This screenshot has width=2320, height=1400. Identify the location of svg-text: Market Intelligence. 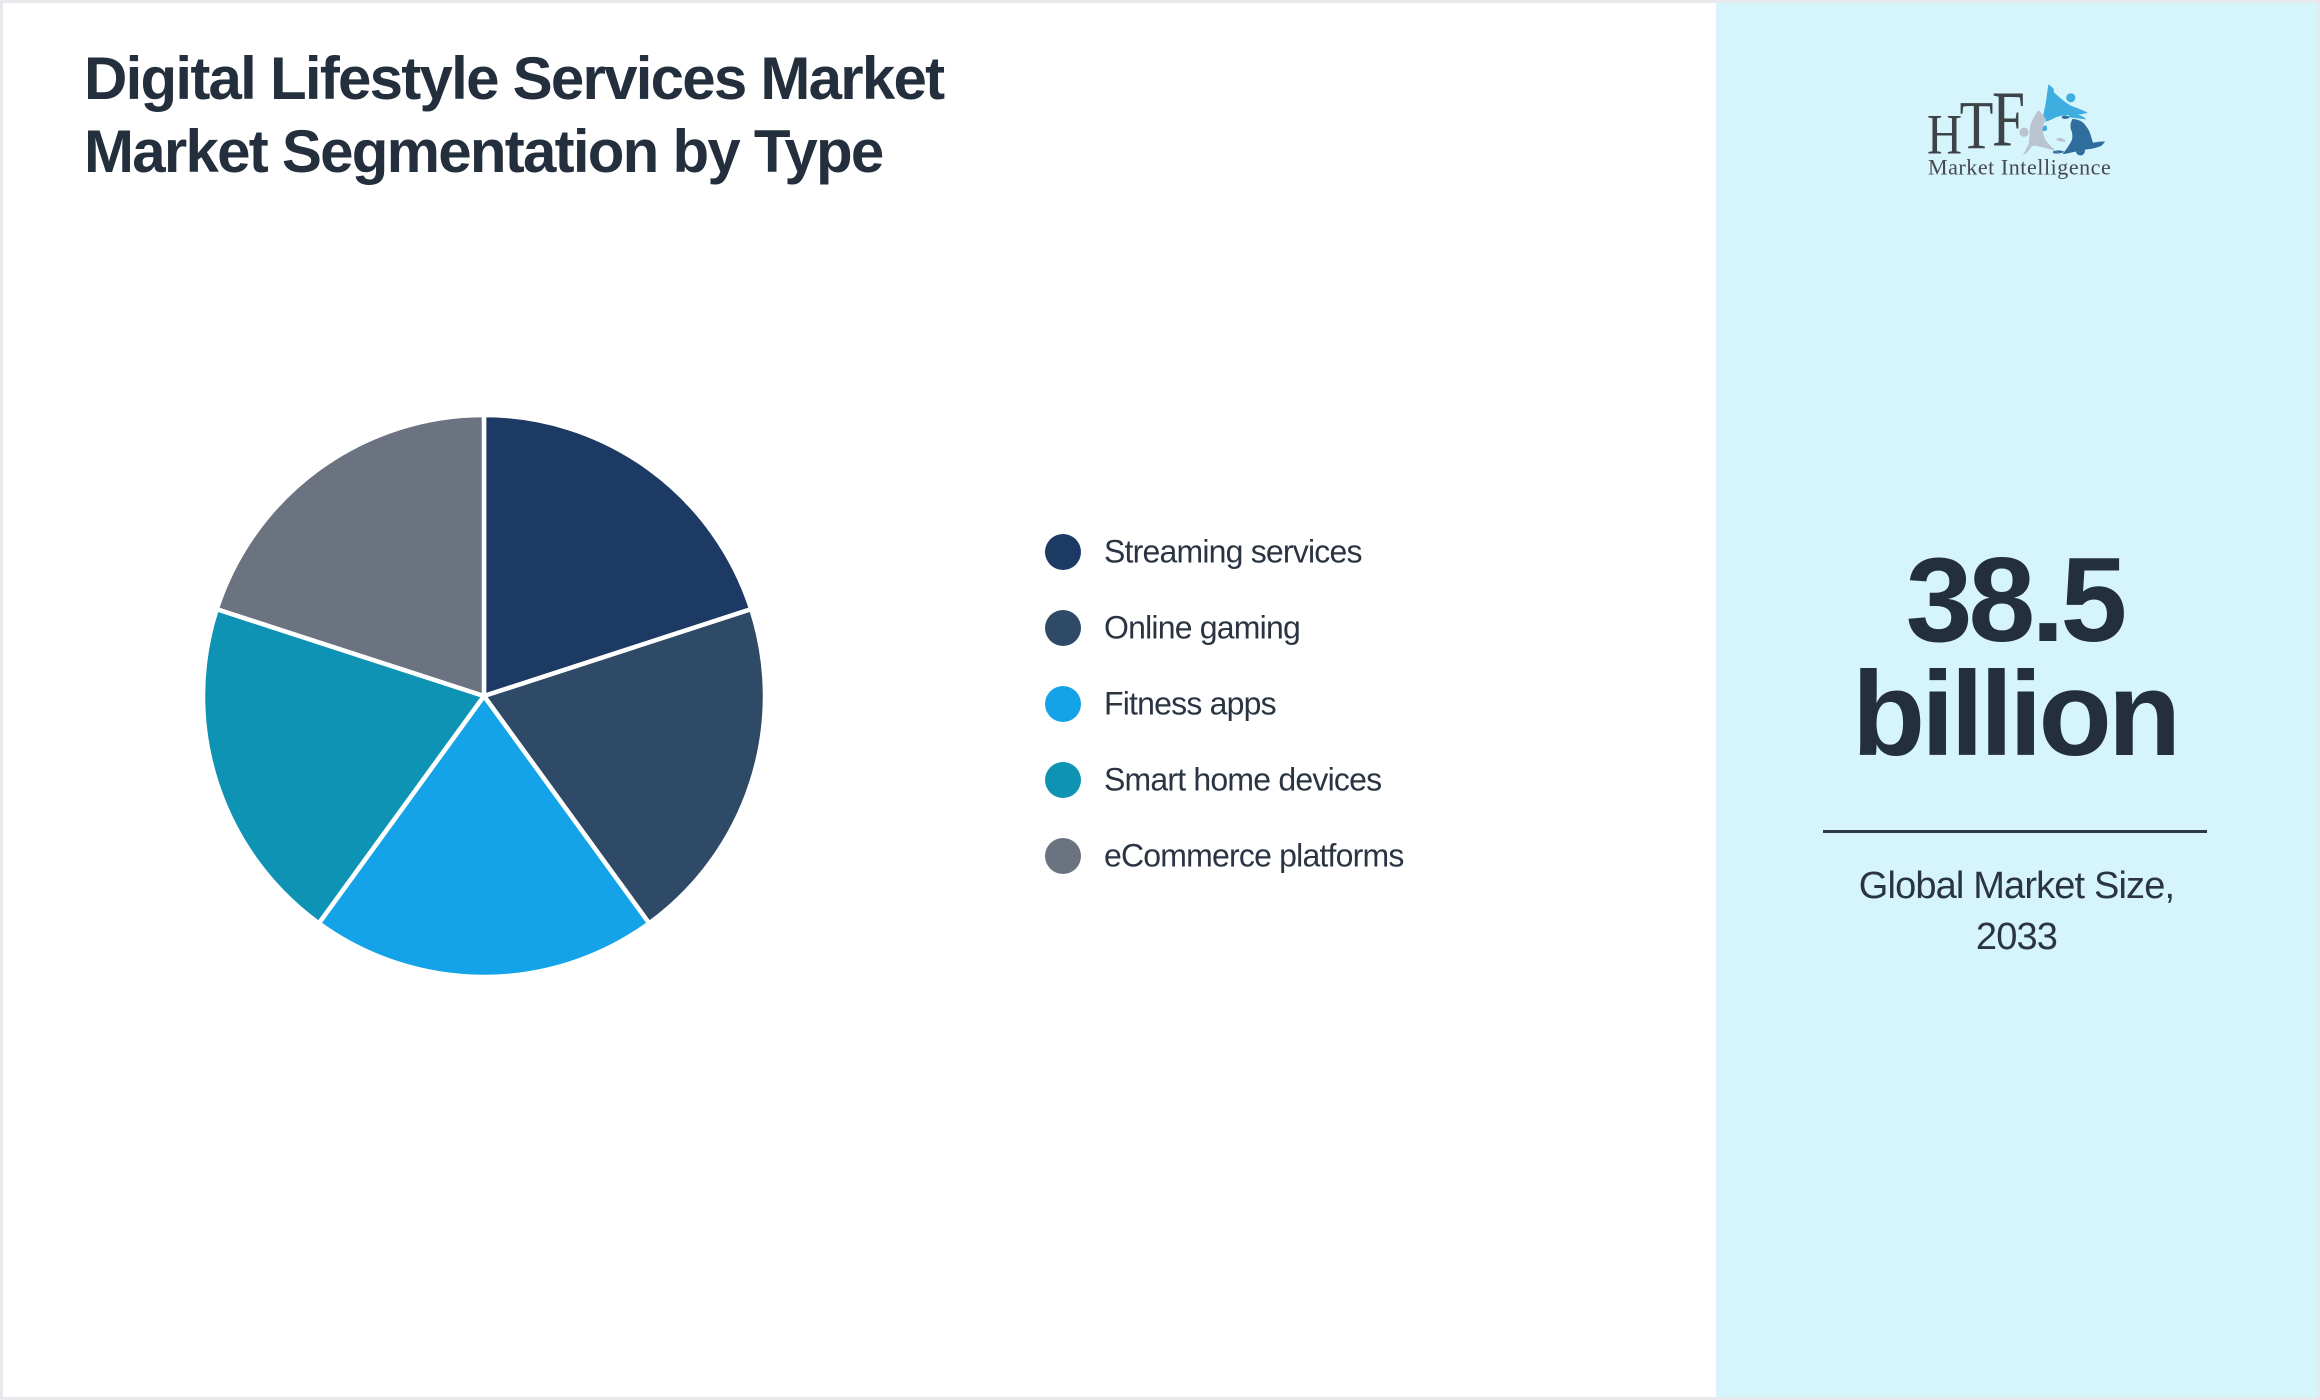
(2019, 167).